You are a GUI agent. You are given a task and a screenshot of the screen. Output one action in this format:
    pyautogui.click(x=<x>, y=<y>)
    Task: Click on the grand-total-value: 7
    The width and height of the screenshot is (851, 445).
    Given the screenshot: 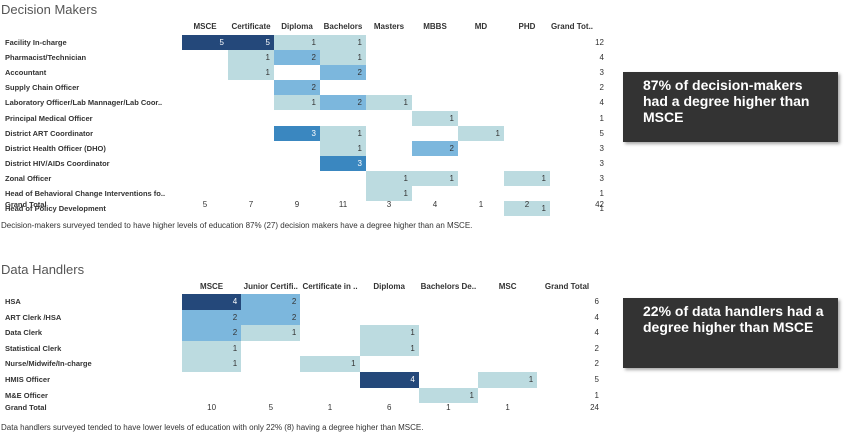 What is the action you would take?
    pyautogui.click(x=251, y=204)
    